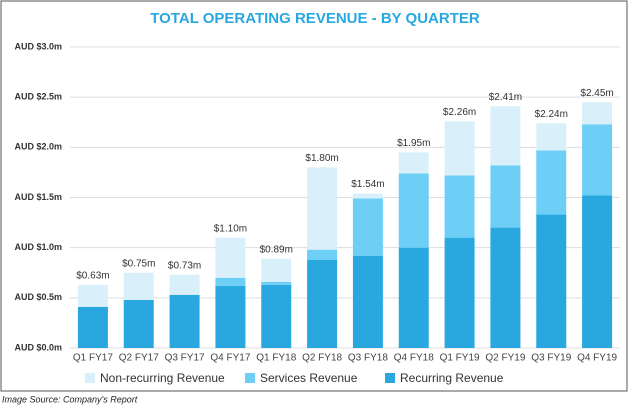  I want to click on x-tick-label: Q1 FY17, so click(93, 358).